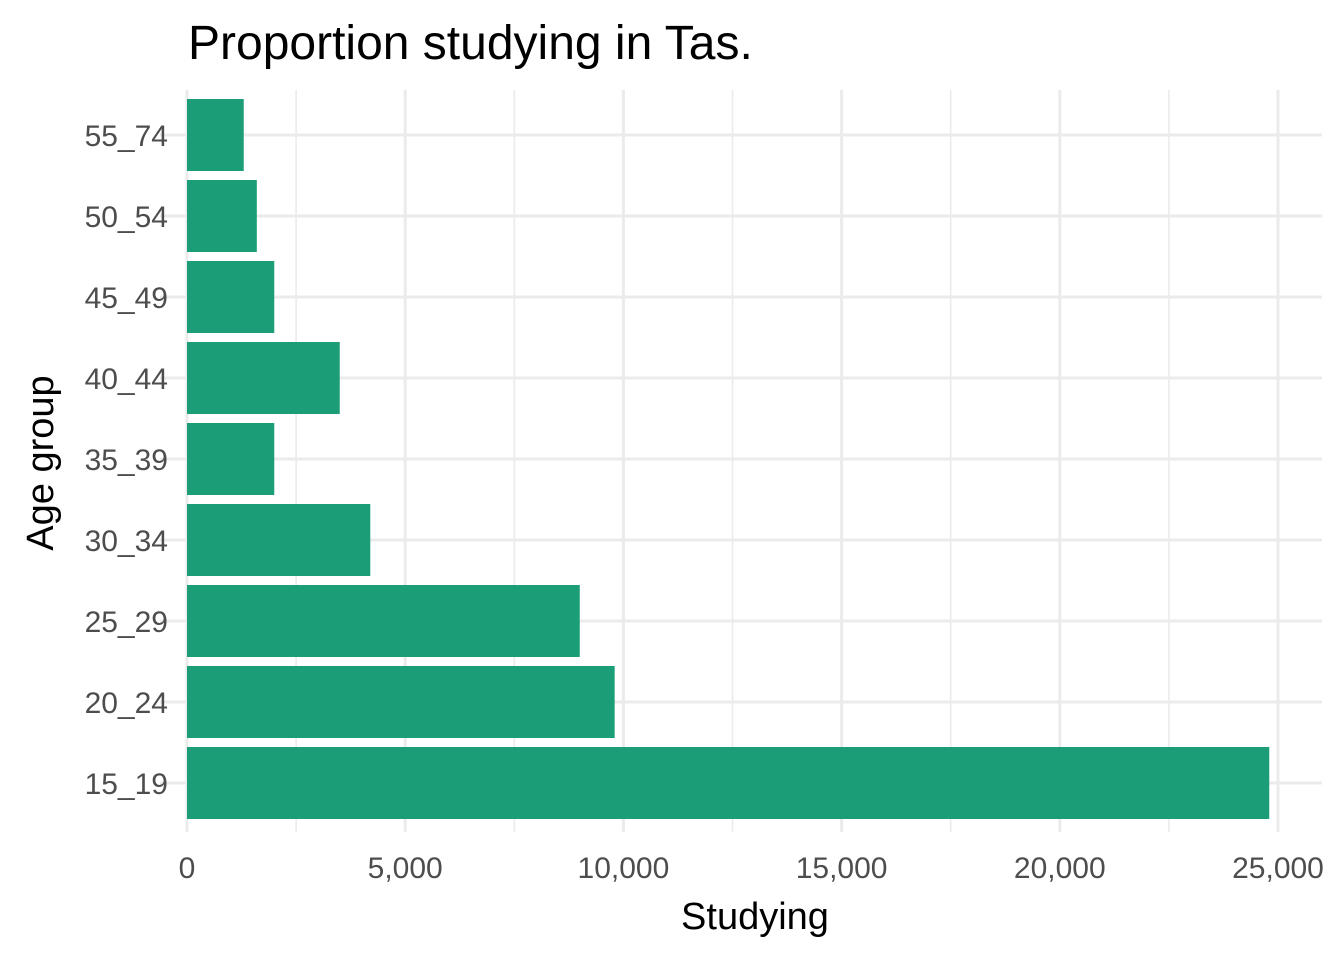 The height and width of the screenshot is (960, 1344). What do you see at coordinates (126, 541) in the screenshot?
I see `y-tick-label: 30_34` at bounding box center [126, 541].